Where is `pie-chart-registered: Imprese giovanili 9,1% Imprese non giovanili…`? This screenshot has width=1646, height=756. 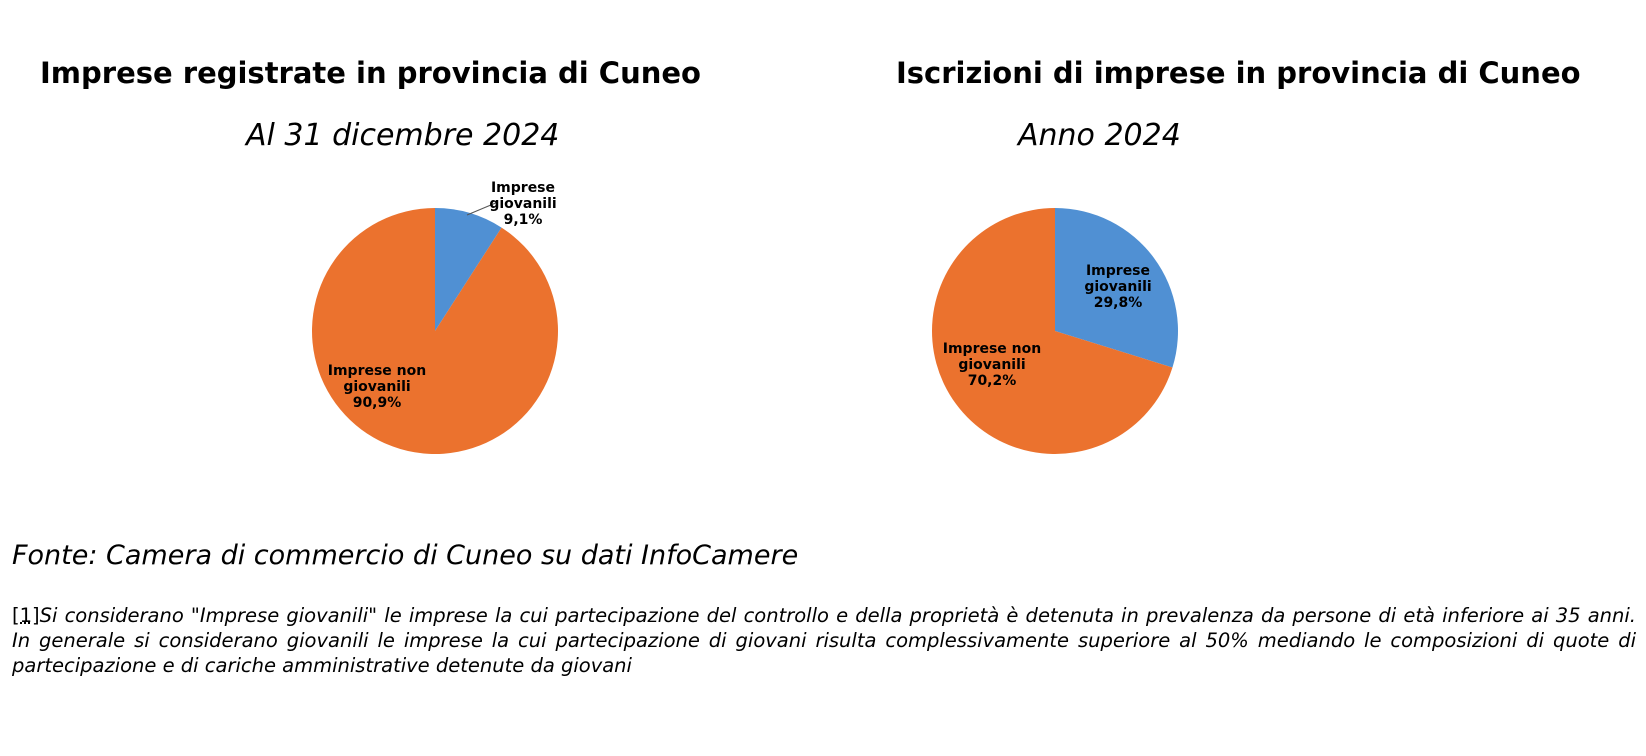
pie-chart-registered: Imprese giovanili 9,1% Imprese non giovanili… is located at coordinates (434, 317).